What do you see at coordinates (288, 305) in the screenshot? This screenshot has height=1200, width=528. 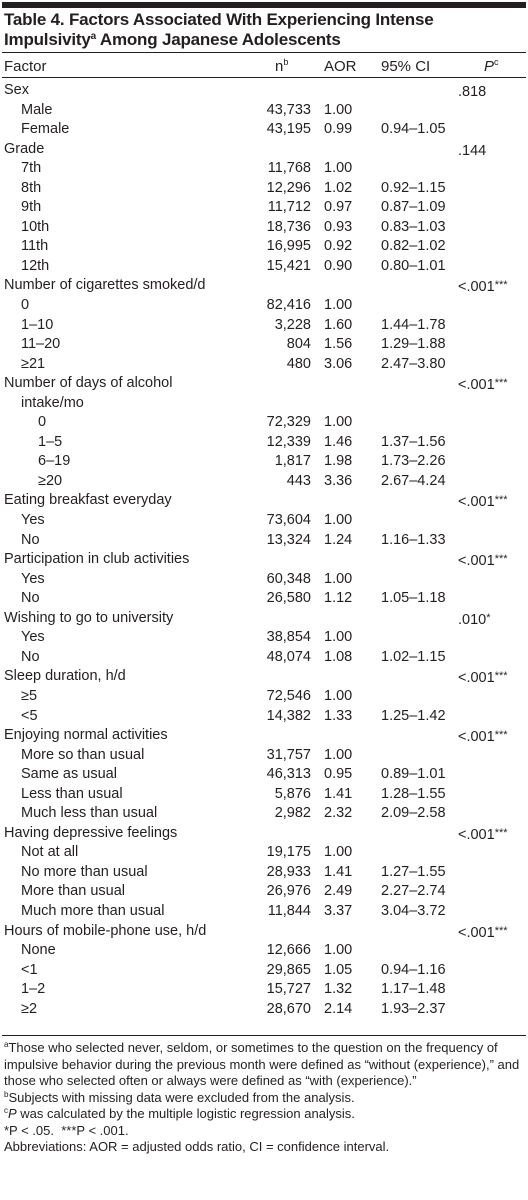 I see `cell-n: 82,416` at bounding box center [288, 305].